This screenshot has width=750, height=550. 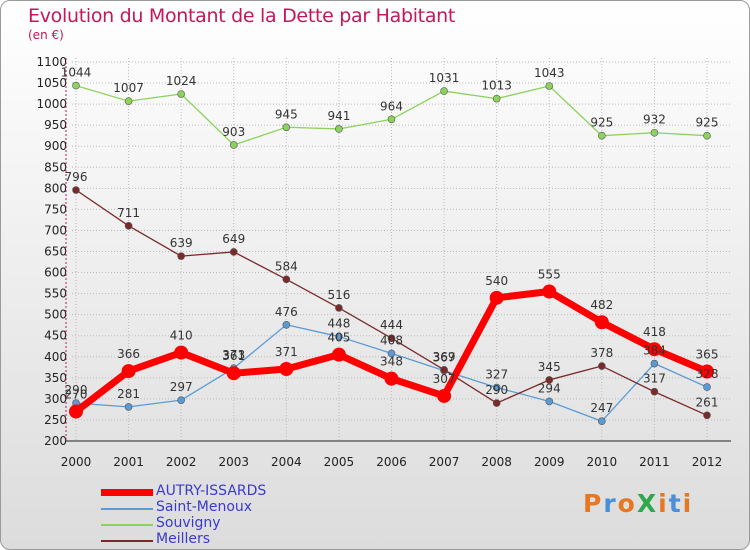 What do you see at coordinates (654, 332) in the screenshot?
I see `data-label-autry-issards: 418` at bounding box center [654, 332].